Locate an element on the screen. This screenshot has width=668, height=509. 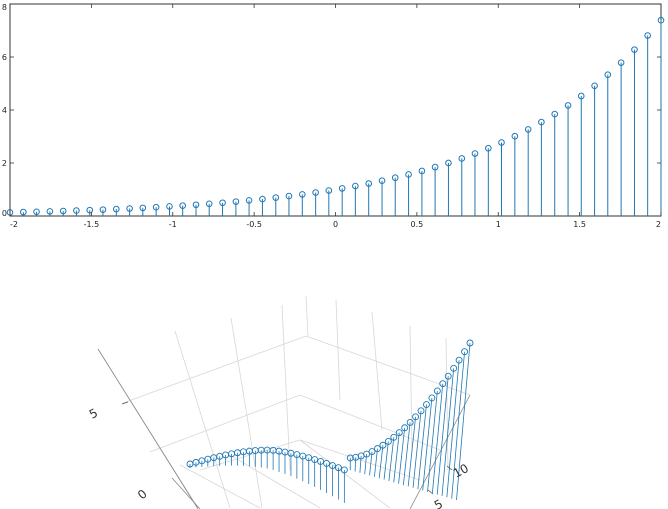
stem-series-3d is located at coordinates (330, 421).